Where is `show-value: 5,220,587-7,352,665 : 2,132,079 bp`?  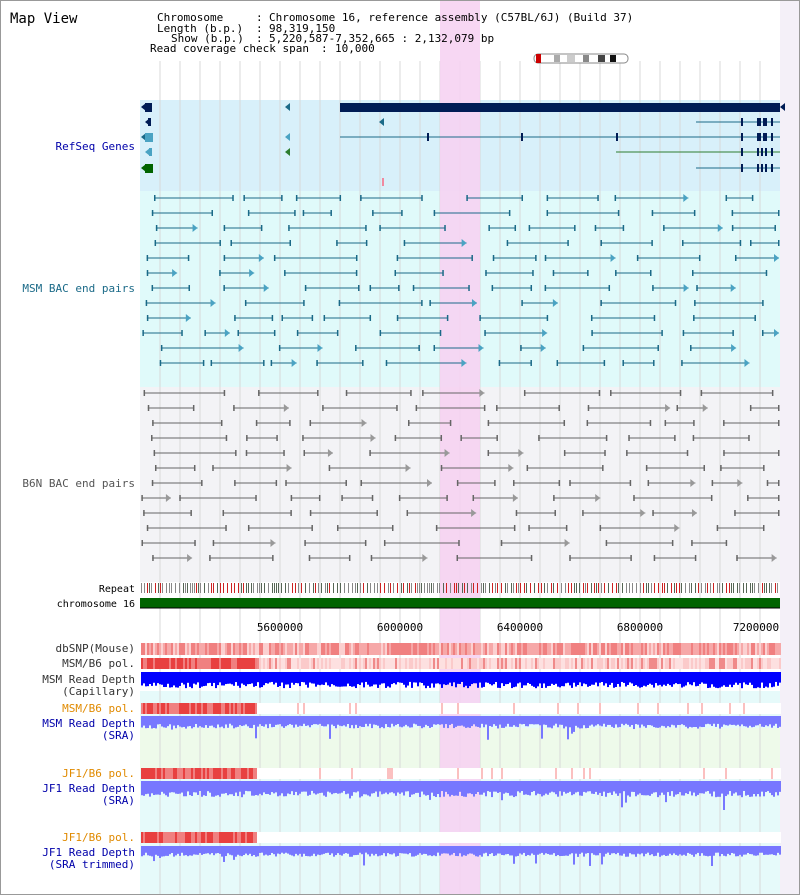
show-value: 5,220,587-7,352,665 : 2,132,079 bp is located at coordinates (381, 38).